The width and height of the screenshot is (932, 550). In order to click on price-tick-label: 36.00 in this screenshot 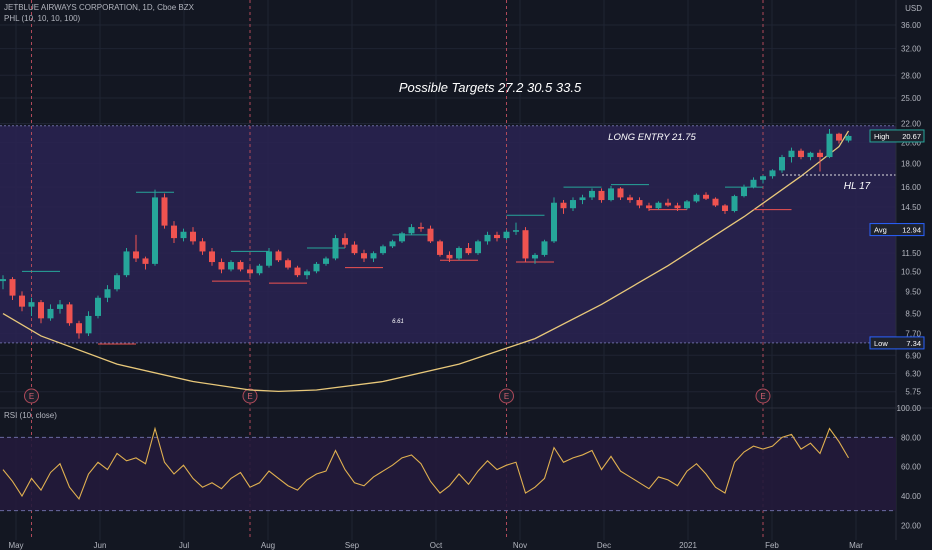, I will do `click(911, 25)`.